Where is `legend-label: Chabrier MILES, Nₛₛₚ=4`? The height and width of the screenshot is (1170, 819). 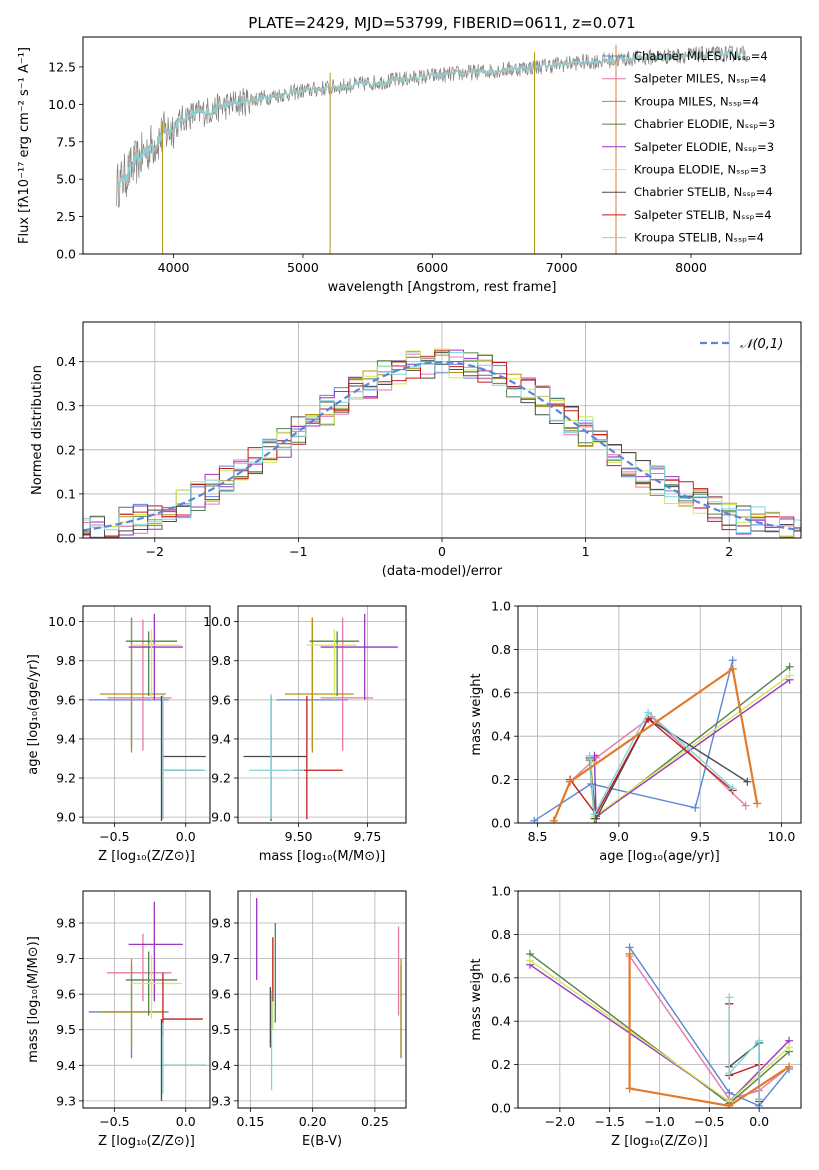
legend-label: Chabrier MILES, Nₛₛₚ=4 is located at coordinates (701, 56).